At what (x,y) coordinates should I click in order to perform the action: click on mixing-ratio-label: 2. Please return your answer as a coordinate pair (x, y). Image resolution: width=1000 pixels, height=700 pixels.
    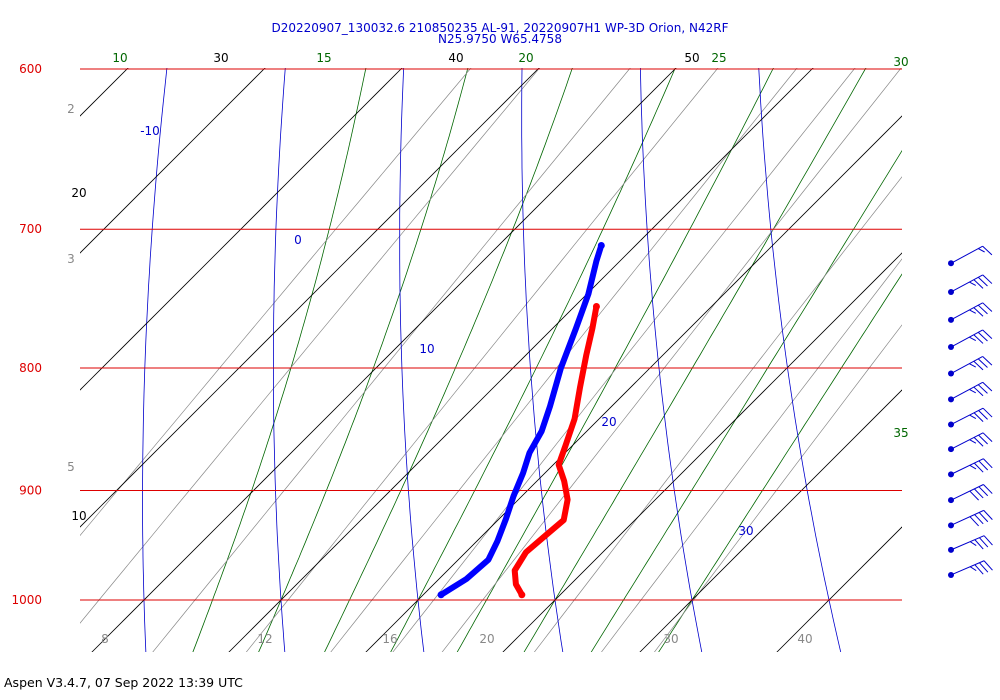
    Looking at the image, I should click on (71, 109).